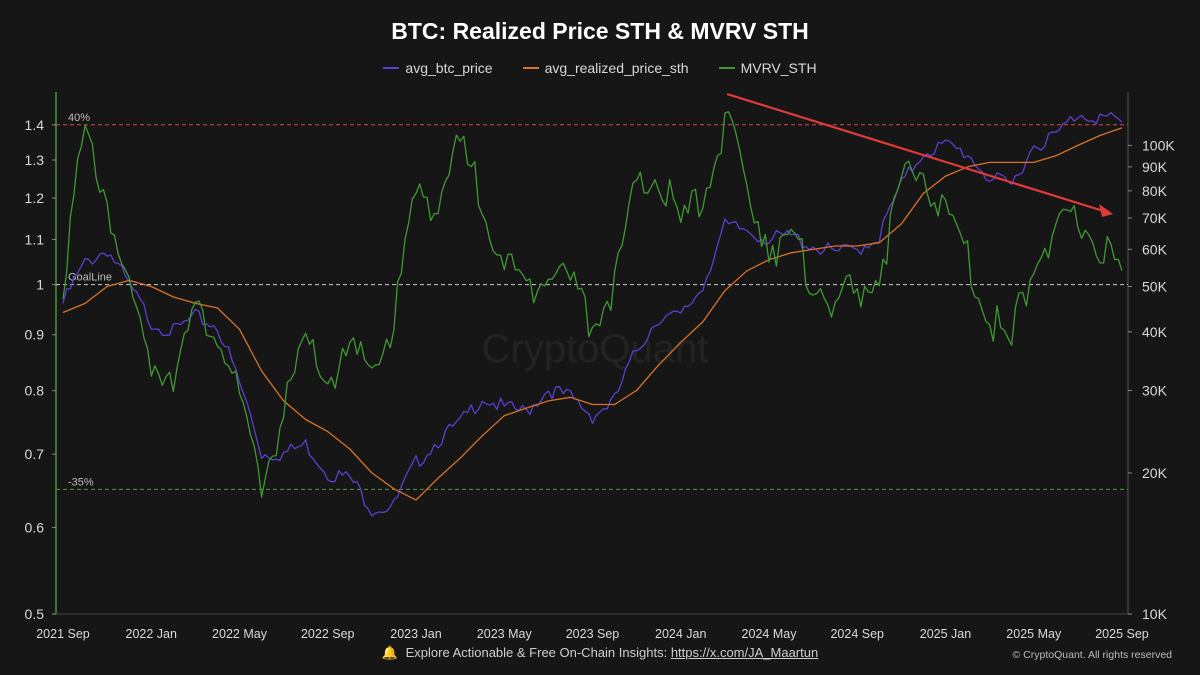 The image size is (1200, 675). Describe the element at coordinates (1155, 167) in the screenshot. I see `y-right-tick-label: 90K` at that location.